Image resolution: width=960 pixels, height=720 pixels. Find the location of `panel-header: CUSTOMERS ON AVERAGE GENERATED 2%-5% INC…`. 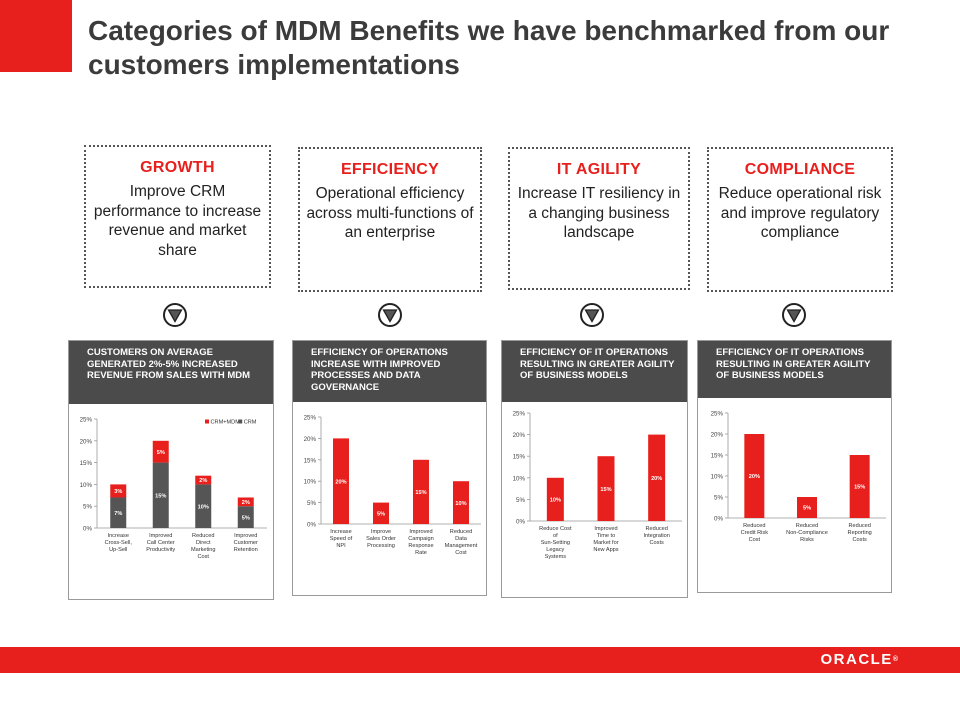

panel-header: CUSTOMERS ON AVERAGE GENERATED 2%-5% INC… is located at coordinates (171, 372).